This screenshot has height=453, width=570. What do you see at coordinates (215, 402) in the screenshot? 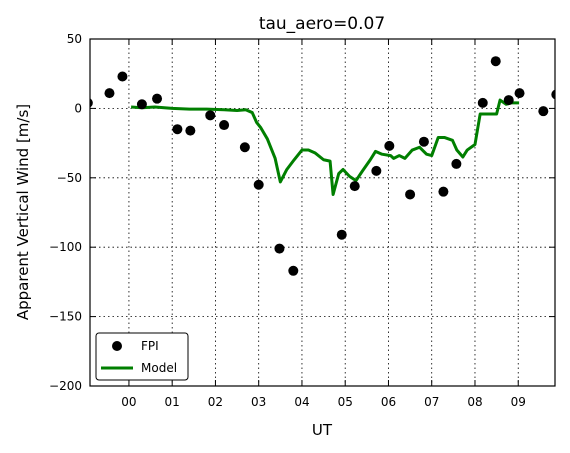
I see `x-tick-label: 02` at bounding box center [215, 402].